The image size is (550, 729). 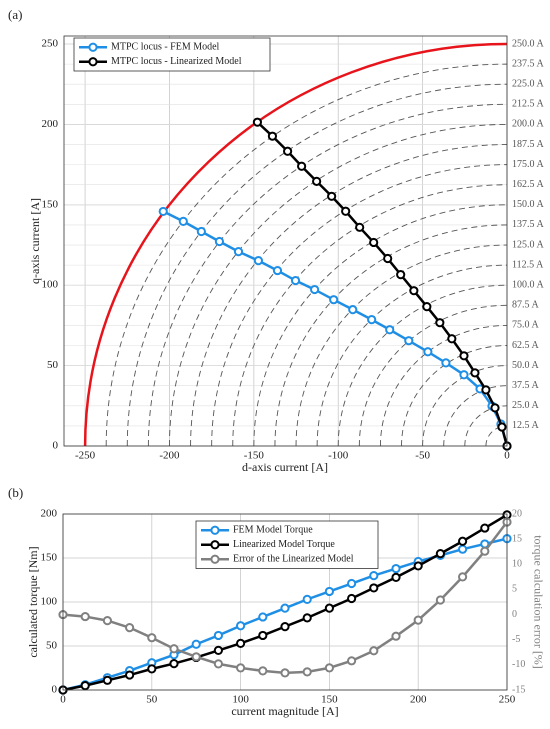 What do you see at coordinates (528, 144) in the screenshot?
I see `y2-tick-label: 187.5 A` at bounding box center [528, 144].